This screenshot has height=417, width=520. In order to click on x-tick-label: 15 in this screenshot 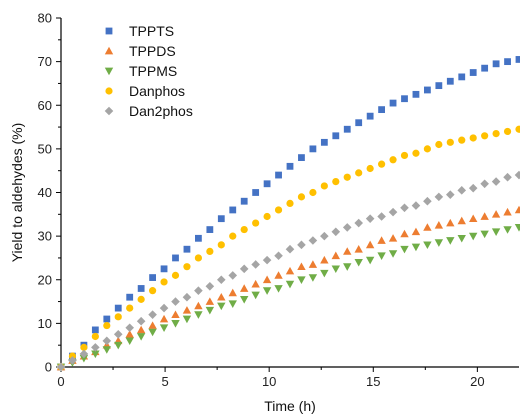, I will do `click(373, 381)`.